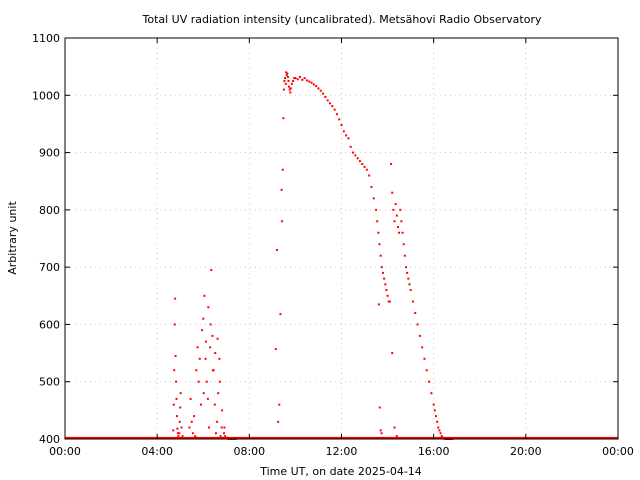 This screenshot has width=640, height=480. Describe the element at coordinates (65, 451) in the screenshot. I see `x-tick-label: 00:00` at that location.